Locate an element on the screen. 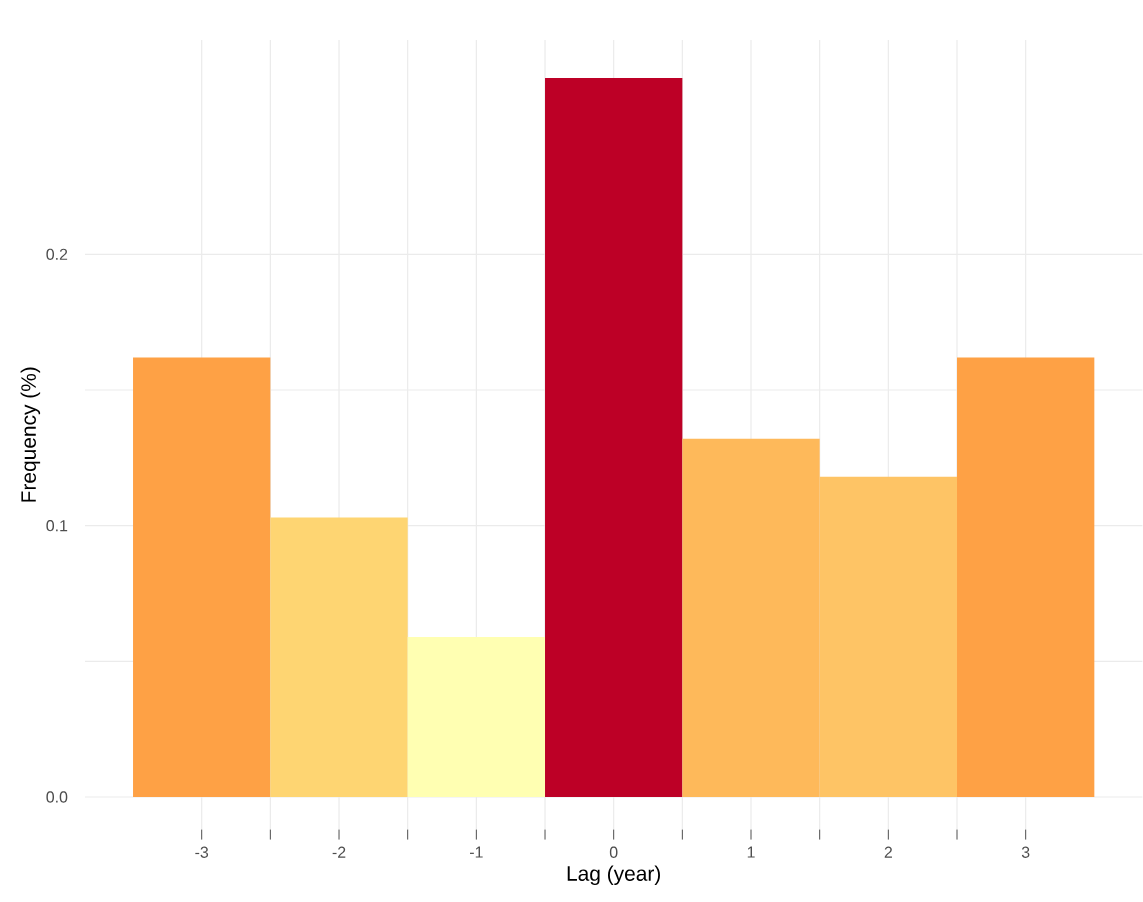 This screenshot has width=1143, height=902. x-tick-label: -3 is located at coordinates (202, 852).